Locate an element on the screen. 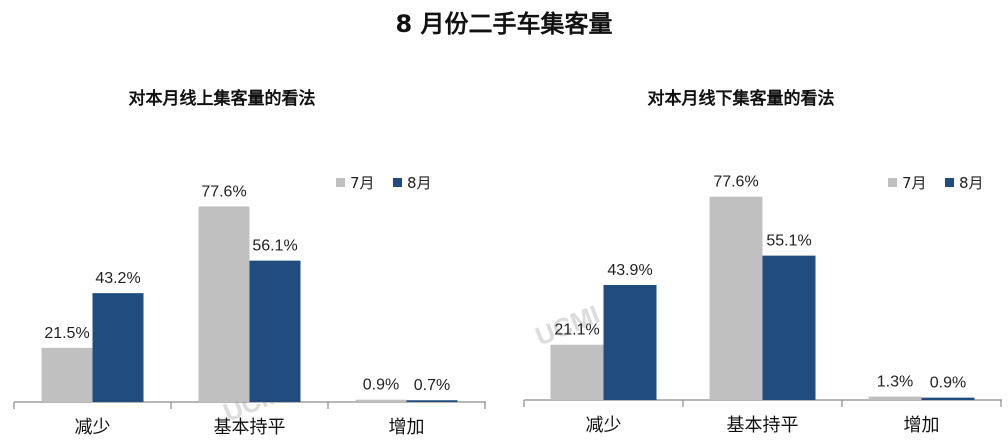  data-label-august-0: 43.9% is located at coordinates (629, 270).